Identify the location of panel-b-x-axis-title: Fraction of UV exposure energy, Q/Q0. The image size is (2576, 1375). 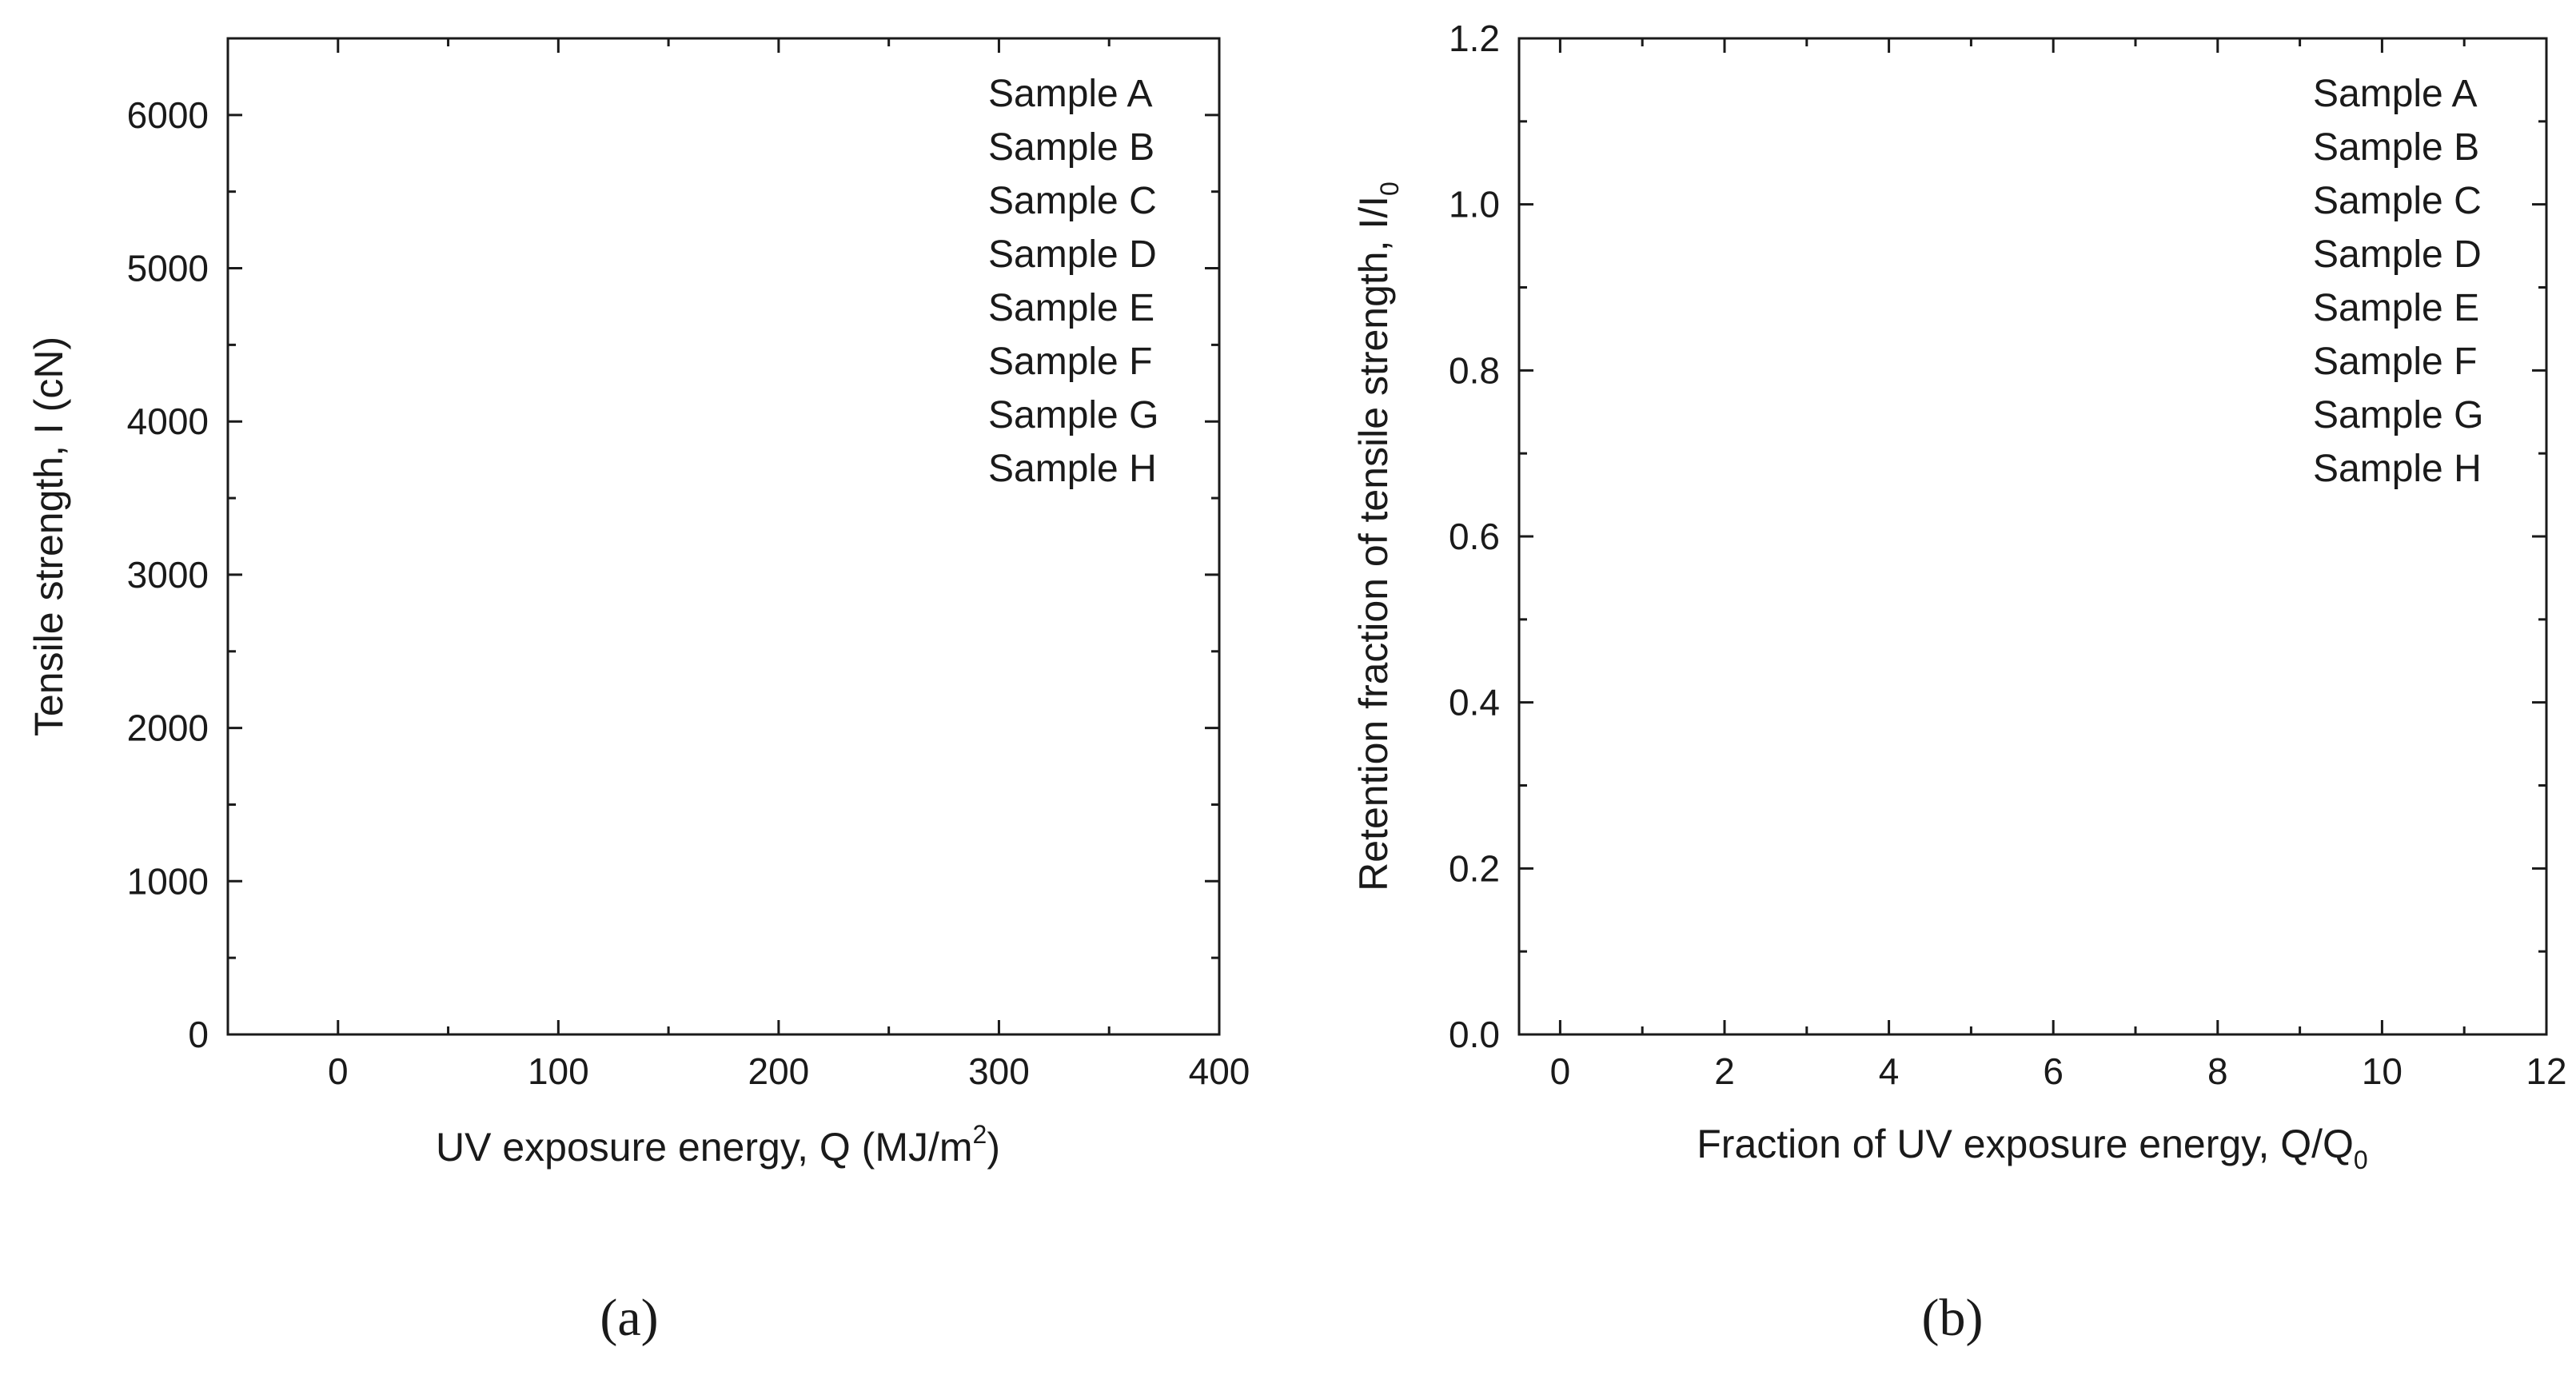
(2032, 1148).